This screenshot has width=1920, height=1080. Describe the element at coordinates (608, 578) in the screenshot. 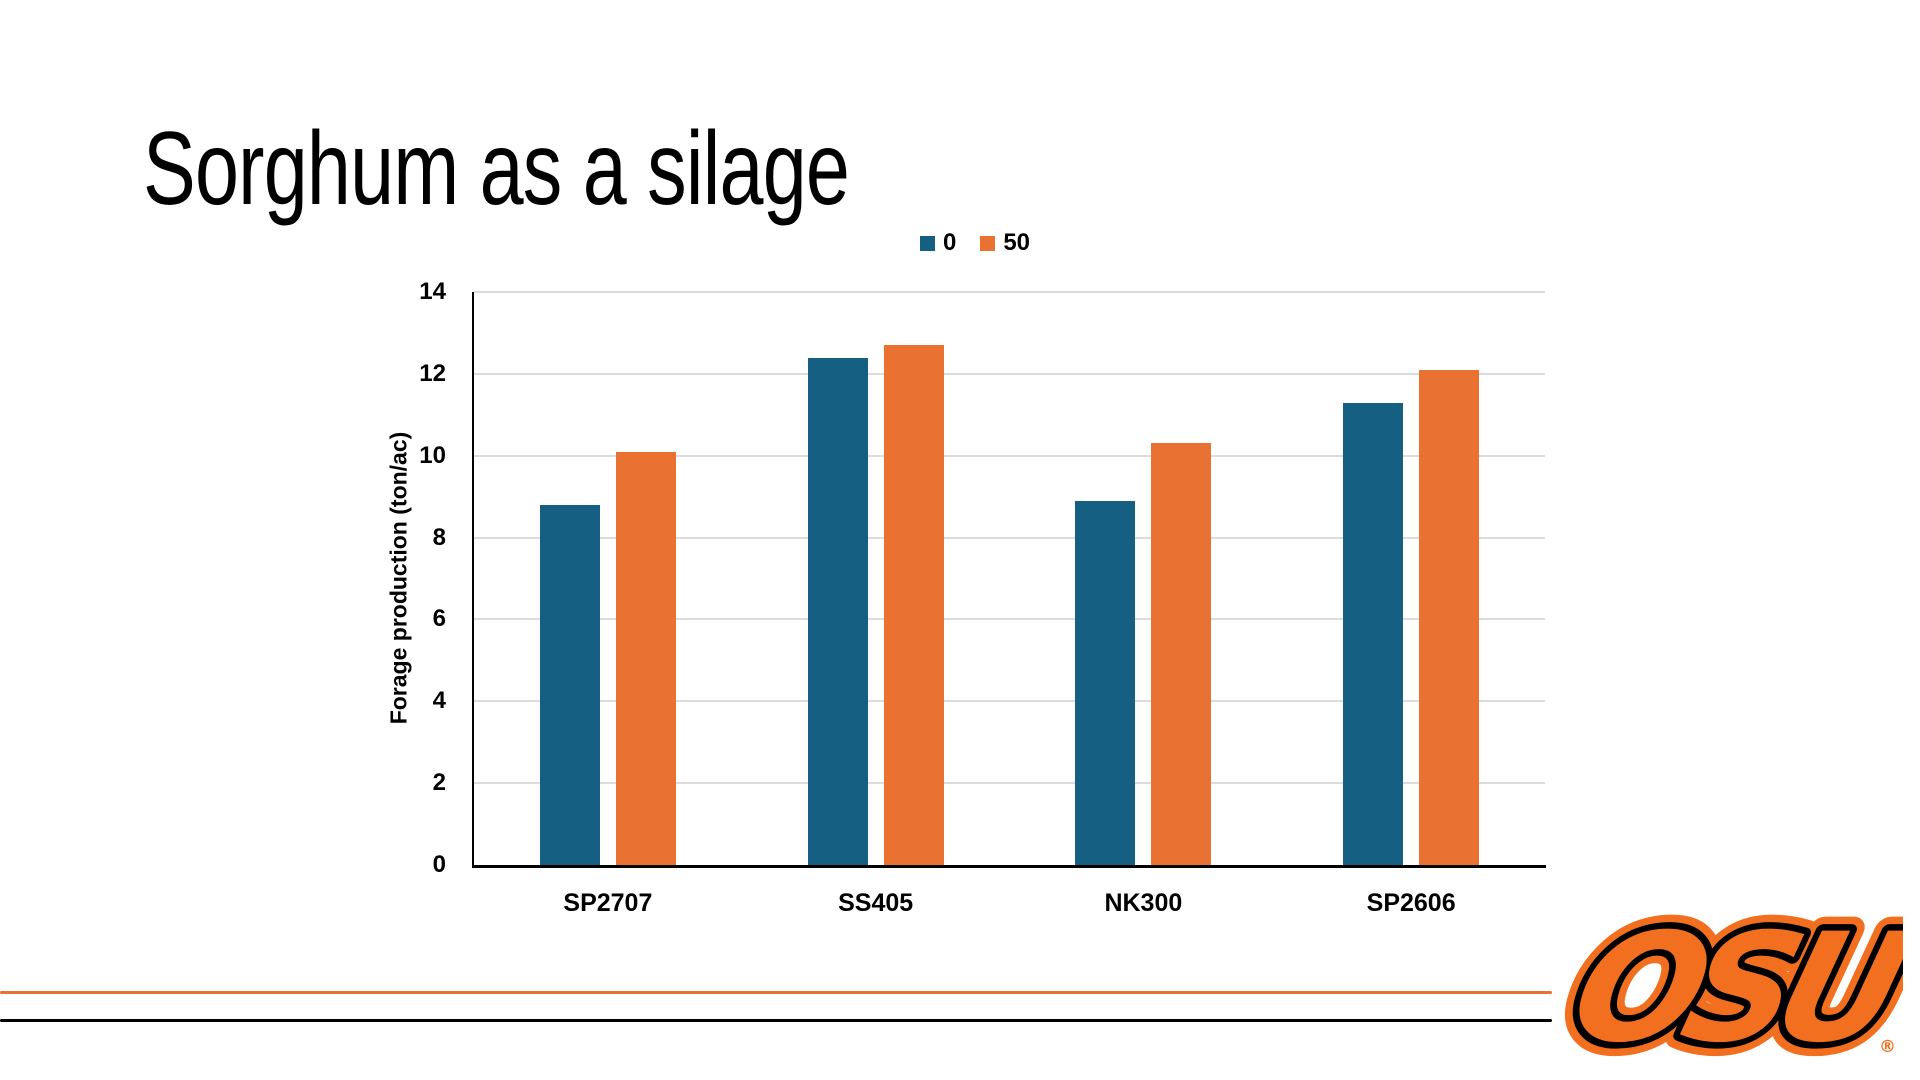

I see `bar-group-SP2707` at that location.